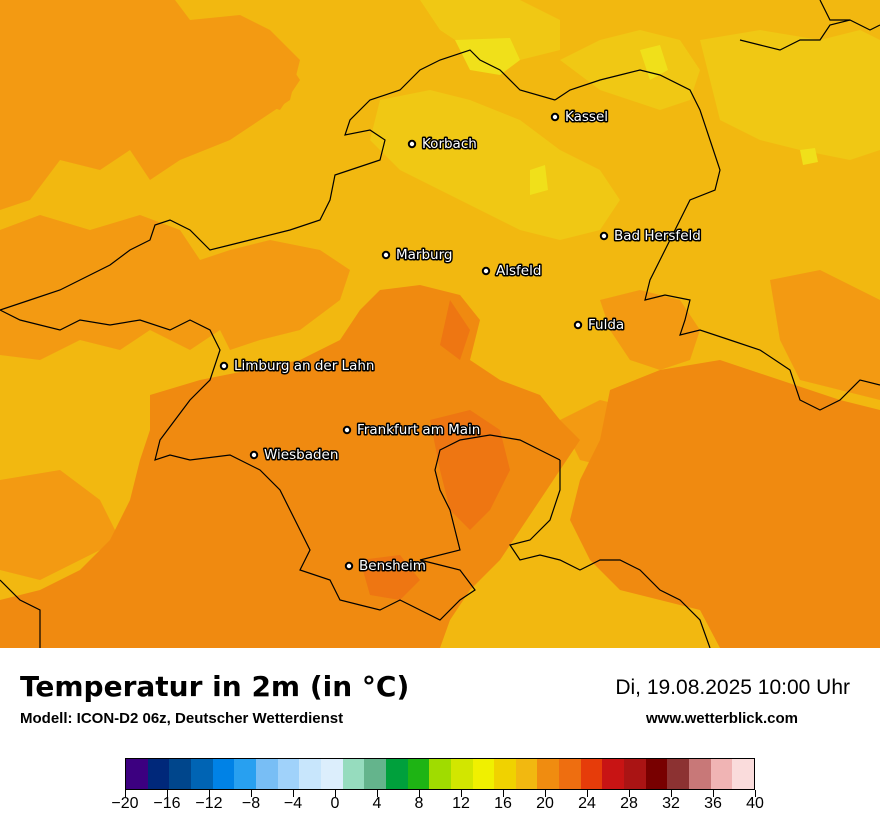  Describe the element at coordinates (437, 807) in the screenshot. I see `color-legend-labels: −20 −16 −12 −8 −4 0 4 8 12 16 20 24 28 32 36 40` at that location.